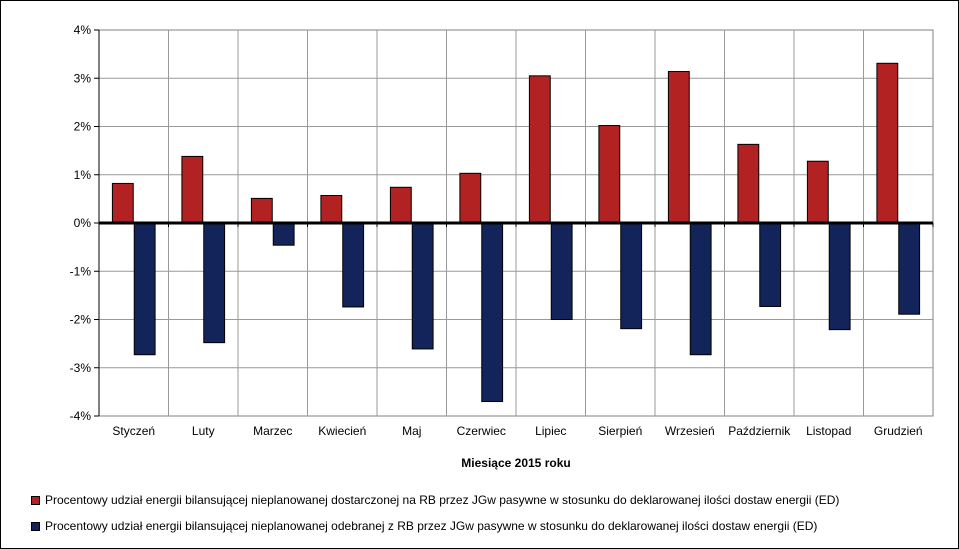  I want to click on legend-swatch-received, so click(35, 526).